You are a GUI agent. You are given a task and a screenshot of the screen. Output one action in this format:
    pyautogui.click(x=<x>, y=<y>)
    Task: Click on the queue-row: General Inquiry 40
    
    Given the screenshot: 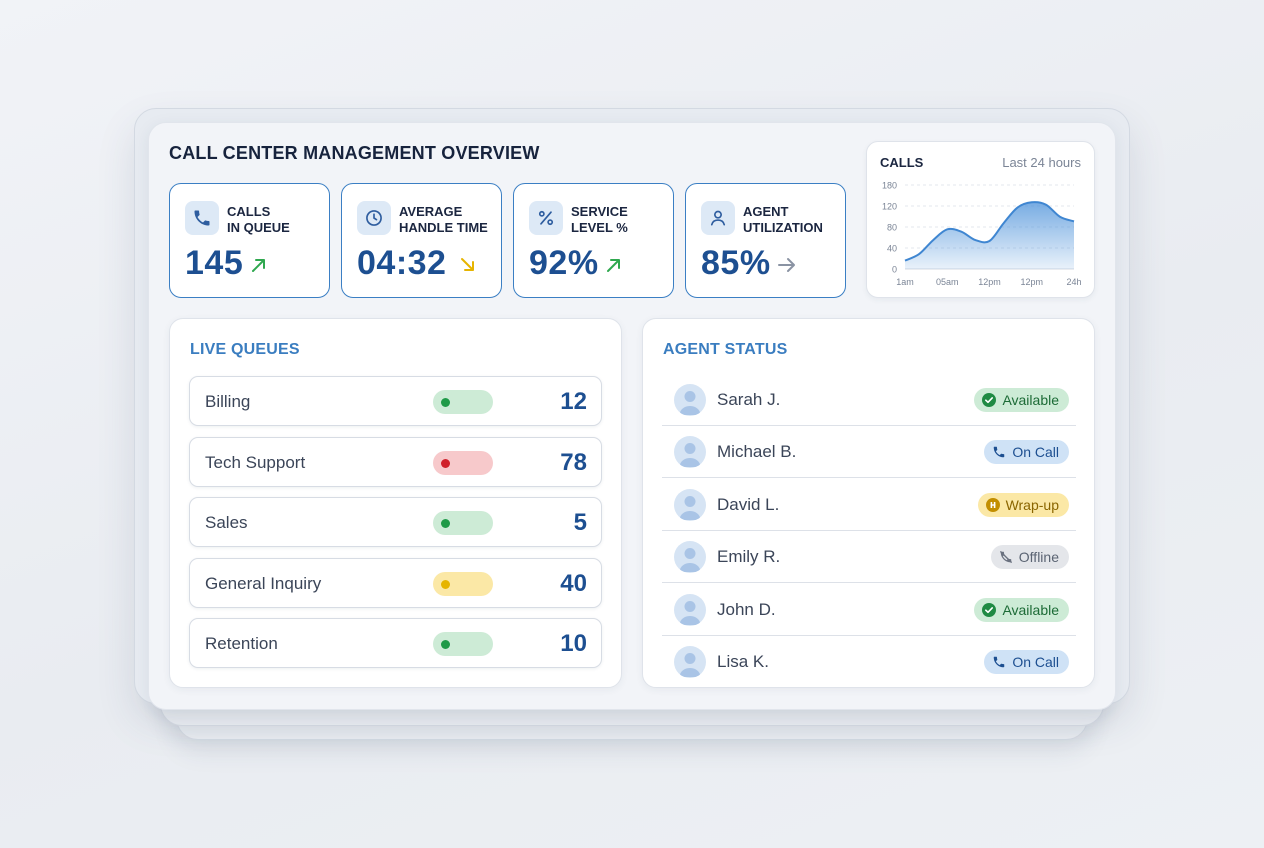 What is the action you would take?
    pyautogui.click(x=395, y=582)
    